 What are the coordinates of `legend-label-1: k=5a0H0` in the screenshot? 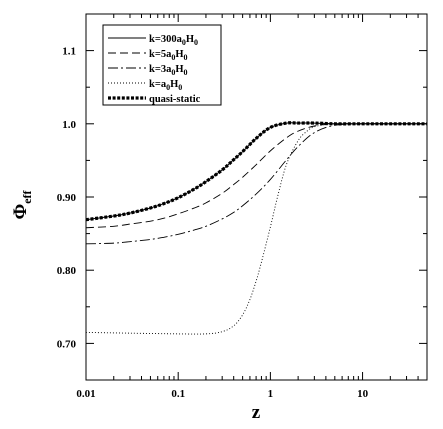 It's located at (168, 55).